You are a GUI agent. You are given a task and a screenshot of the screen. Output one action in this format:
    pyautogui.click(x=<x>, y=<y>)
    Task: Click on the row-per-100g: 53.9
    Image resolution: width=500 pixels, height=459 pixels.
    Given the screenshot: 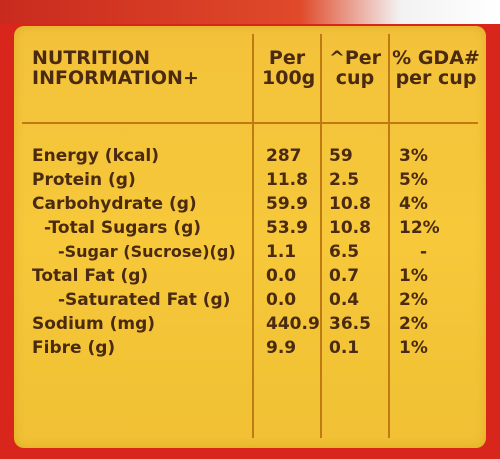 What is the action you would take?
    pyautogui.click(x=287, y=228)
    